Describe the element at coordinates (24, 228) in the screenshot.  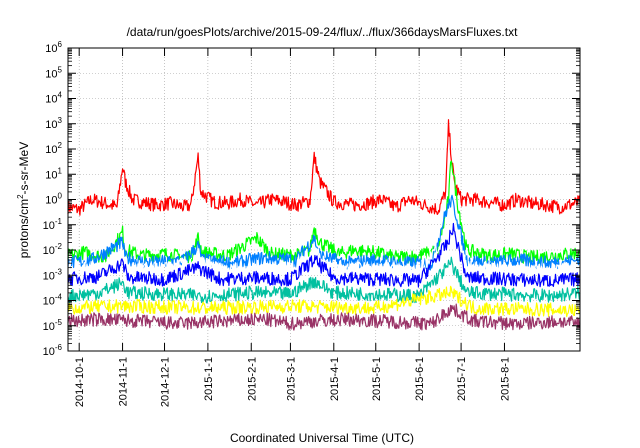
I see `y-axis-label-main: protons/cm` at that location.